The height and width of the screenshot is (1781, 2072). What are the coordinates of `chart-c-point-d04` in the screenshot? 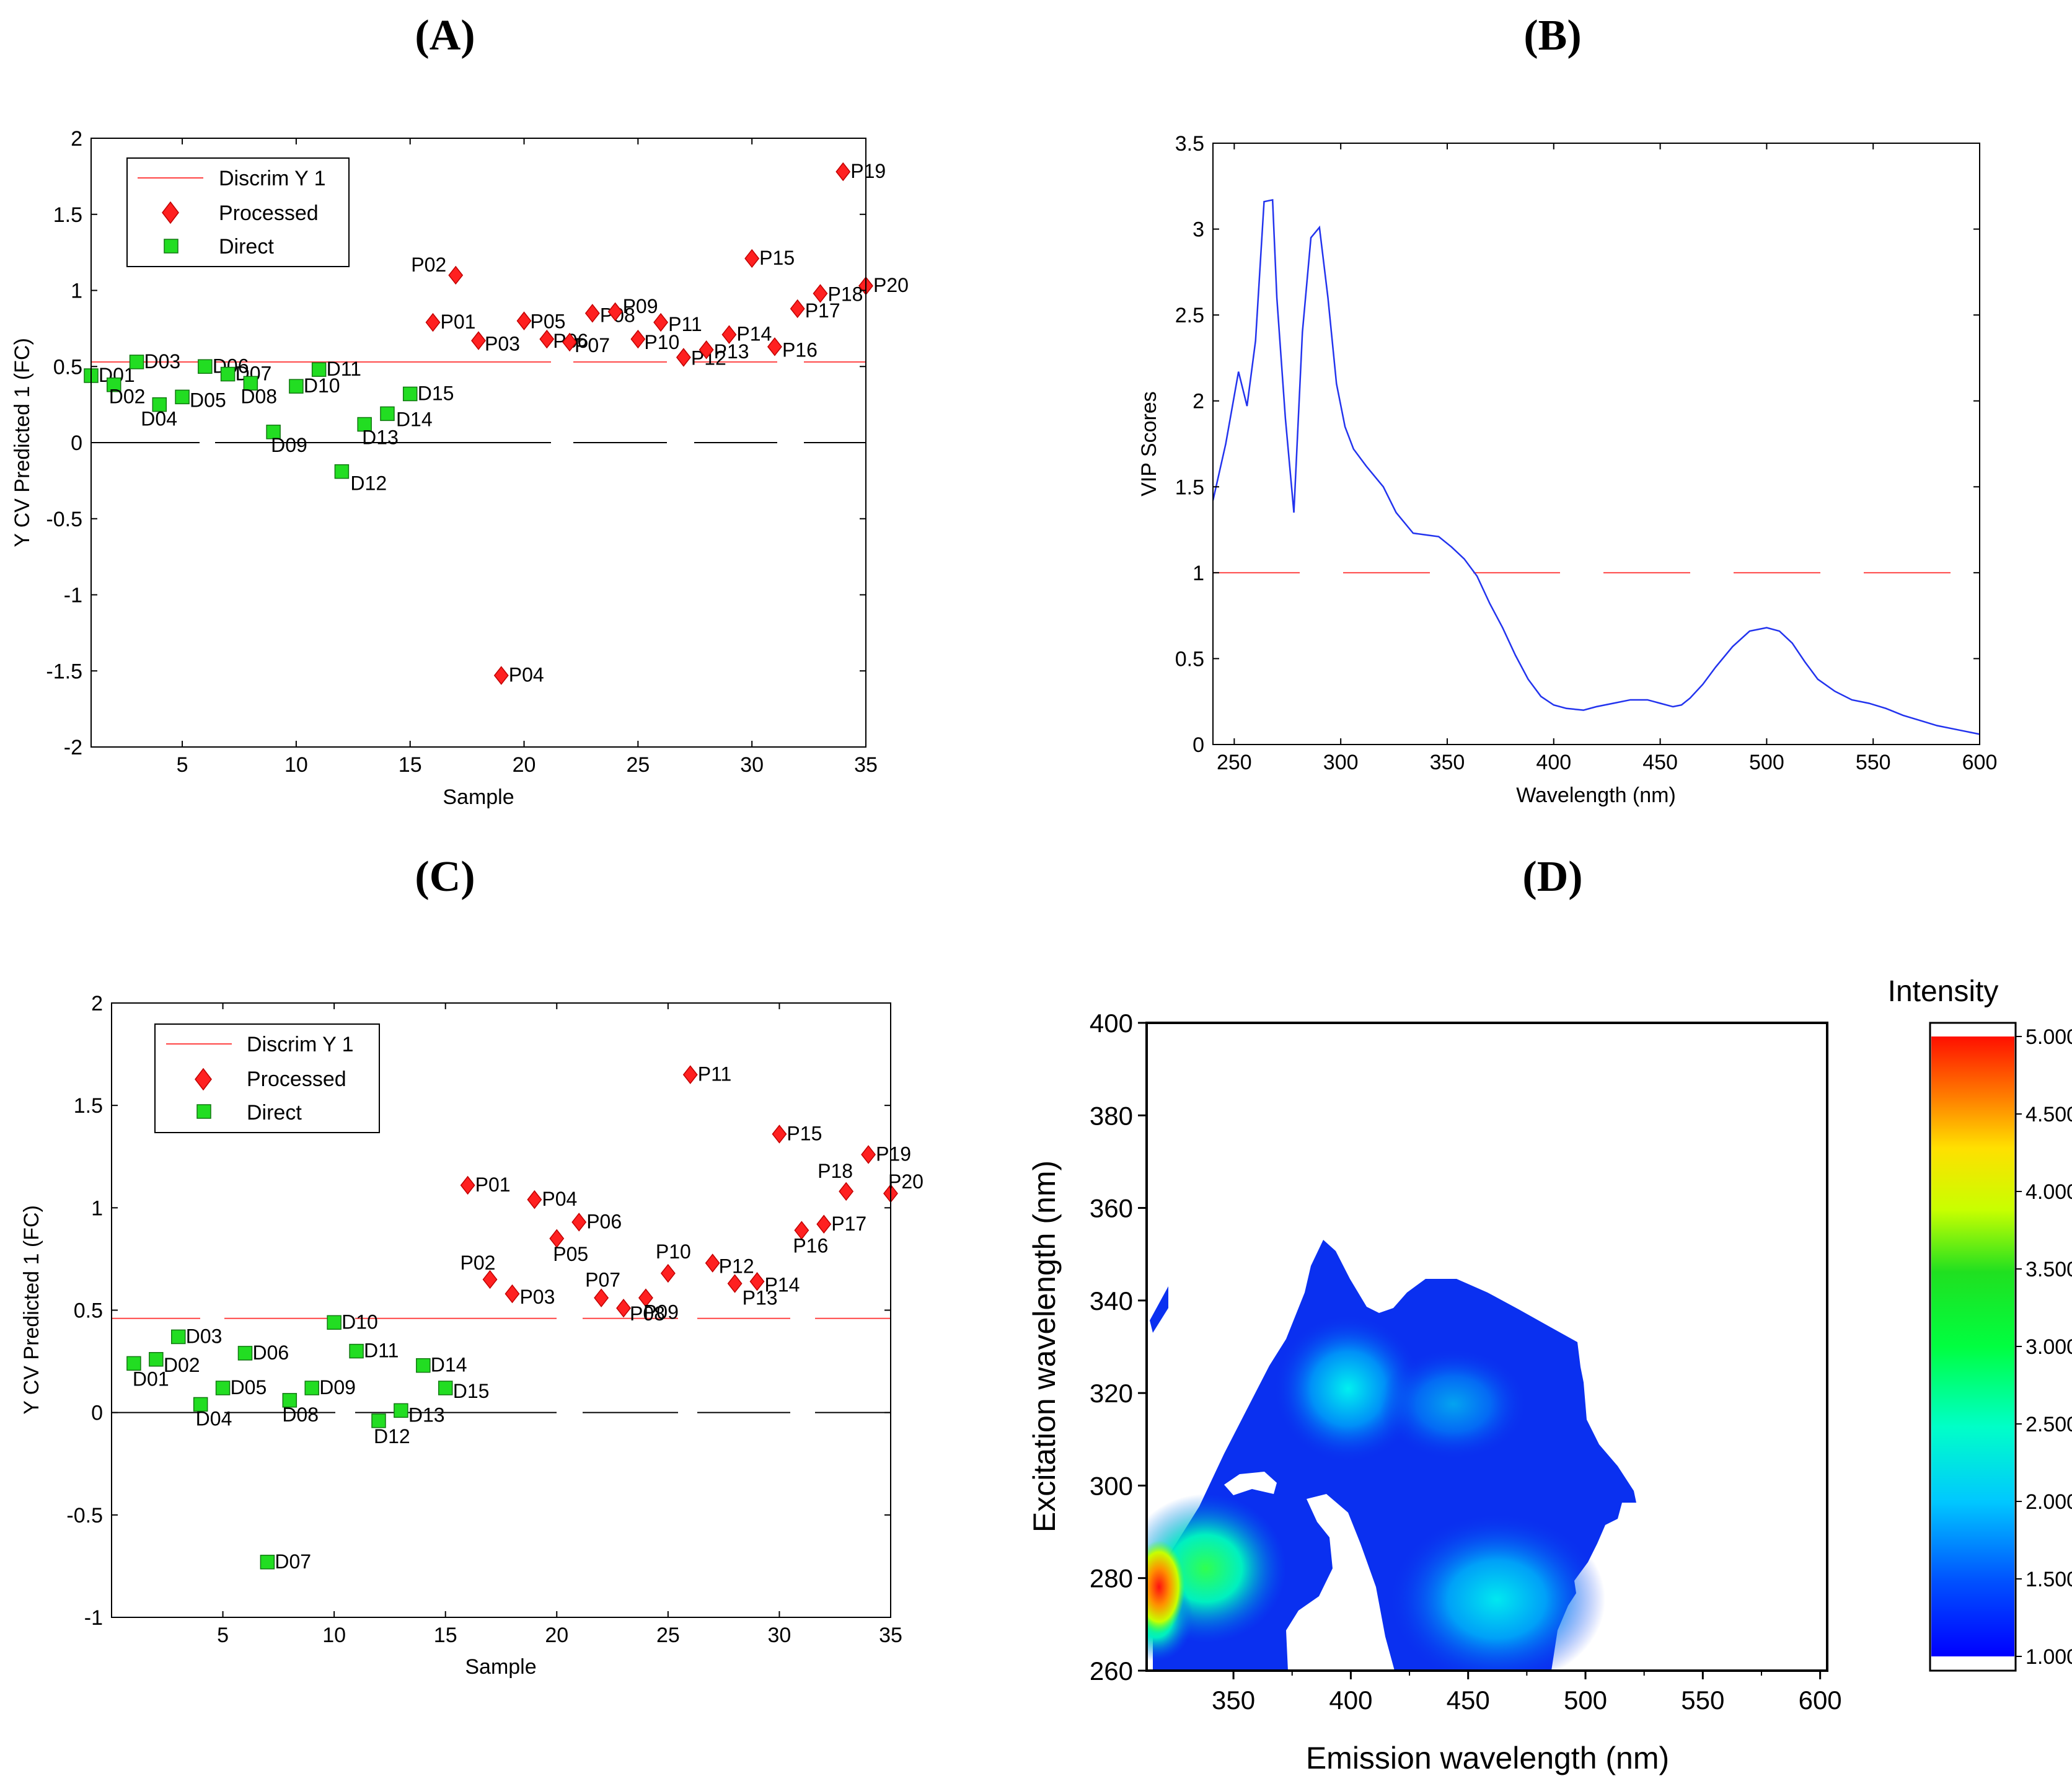 It's located at (201, 1404).